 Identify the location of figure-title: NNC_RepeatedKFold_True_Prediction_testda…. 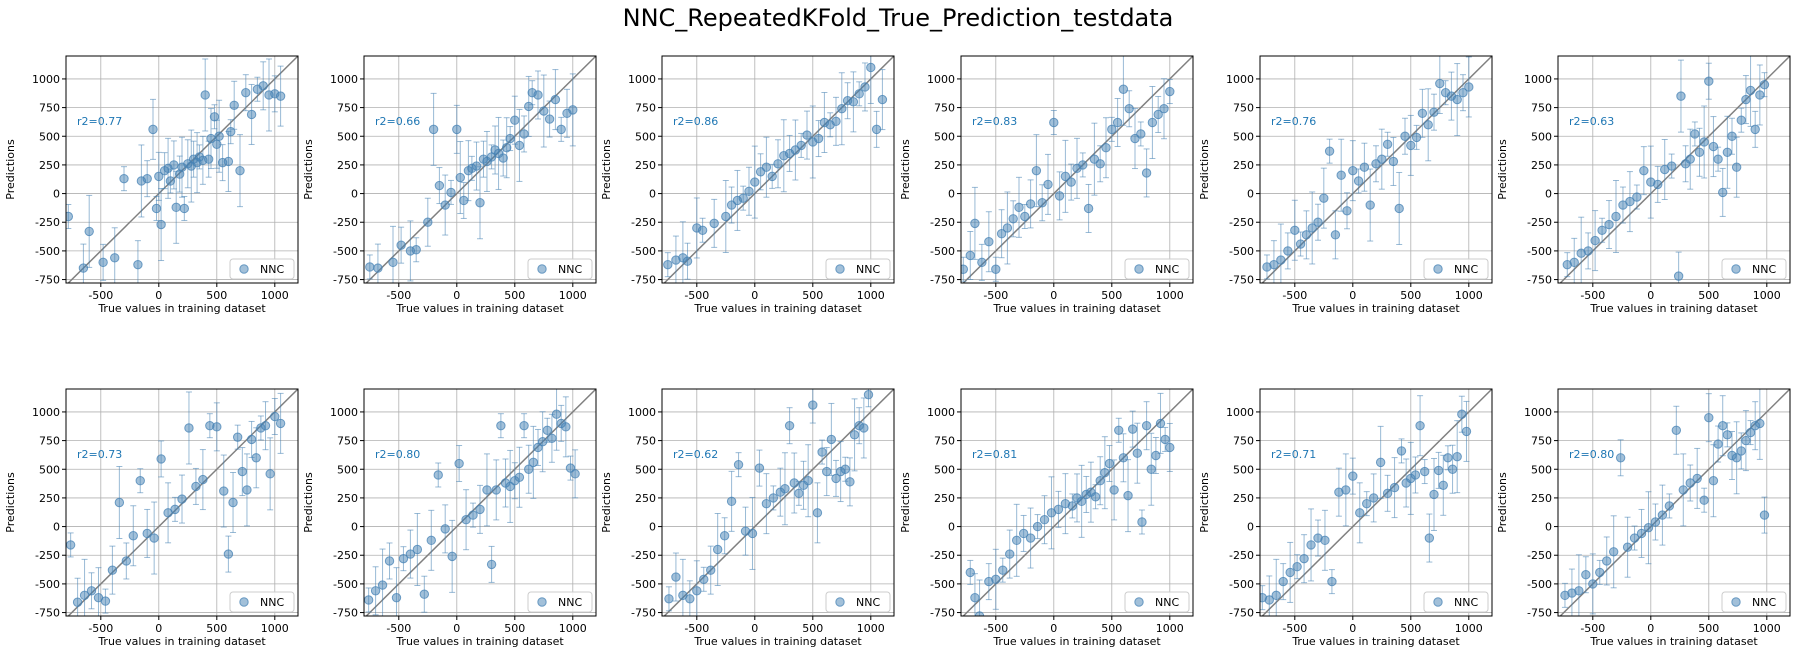
(898, 18).